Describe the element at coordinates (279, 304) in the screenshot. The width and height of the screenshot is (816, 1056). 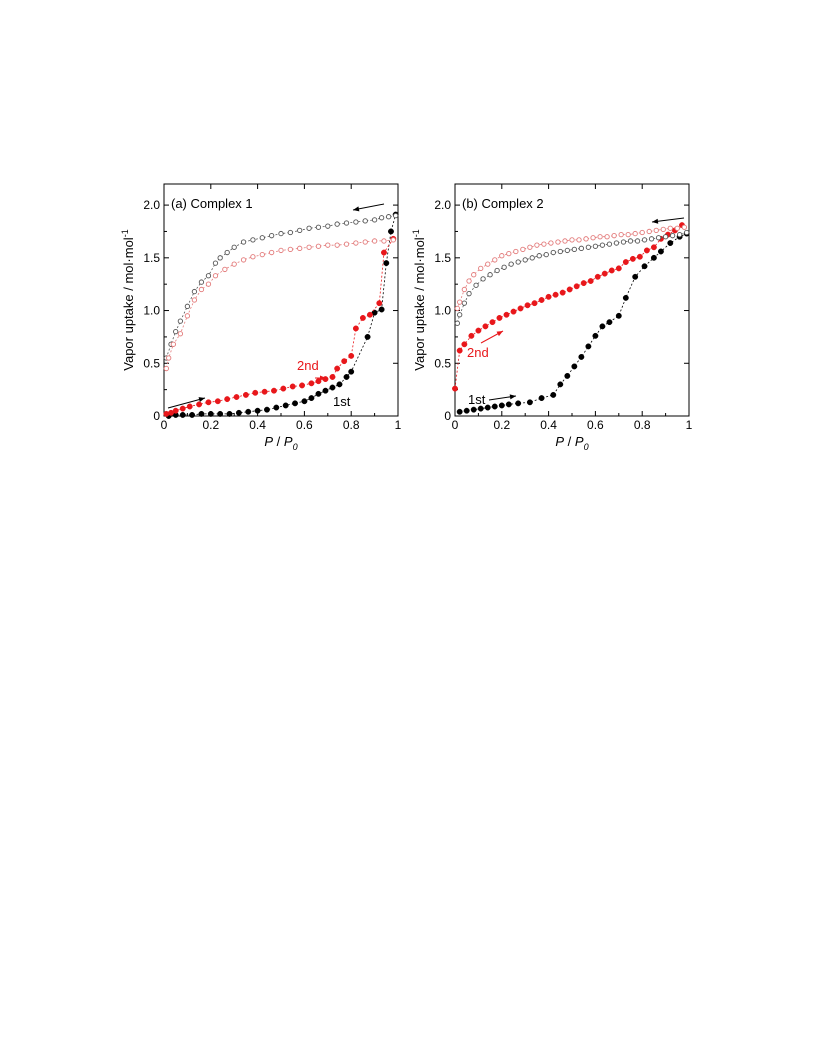
I see `series-line-2nd-desorption` at that location.